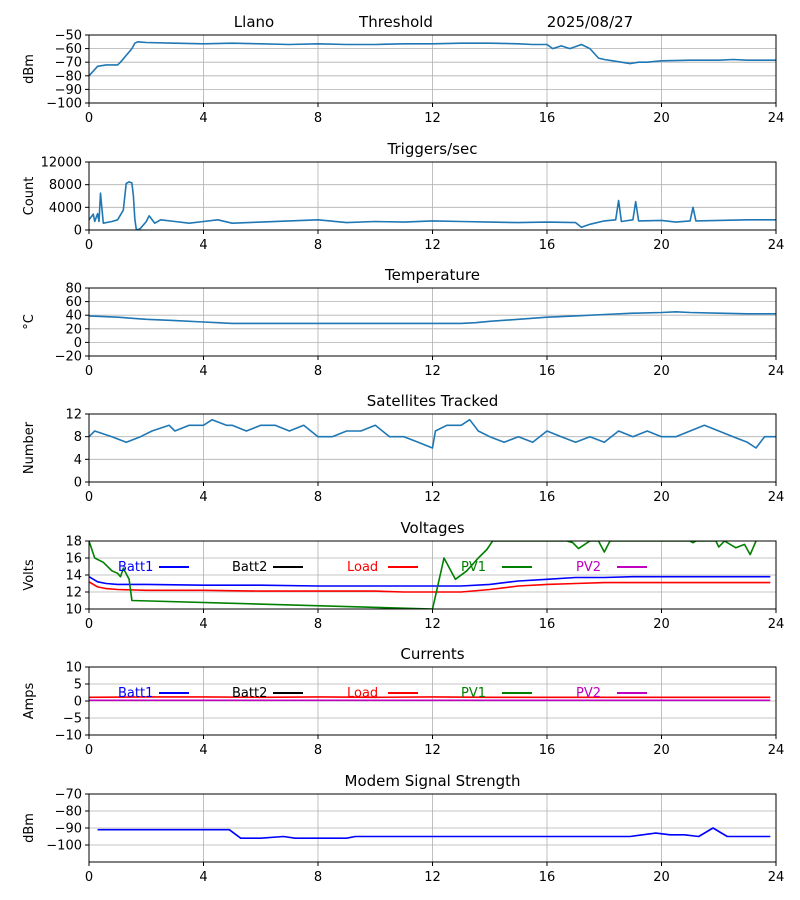 The height and width of the screenshot is (900, 800). What do you see at coordinates (362, 693) in the screenshot?
I see `legend-label: Load` at bounding box center [362, 693].